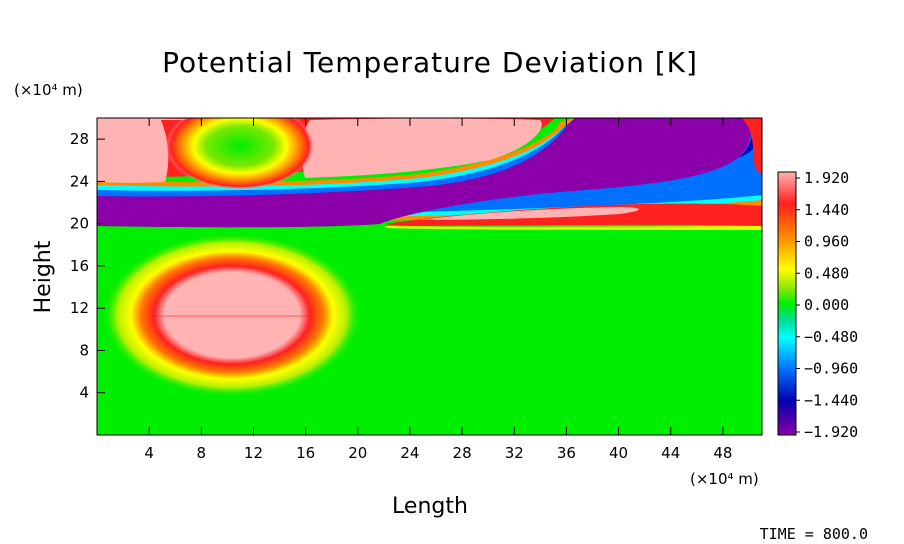  Describe the element at coordinates (43, 276) in the screenshot. I see `y-axis-label: Height` at that location.